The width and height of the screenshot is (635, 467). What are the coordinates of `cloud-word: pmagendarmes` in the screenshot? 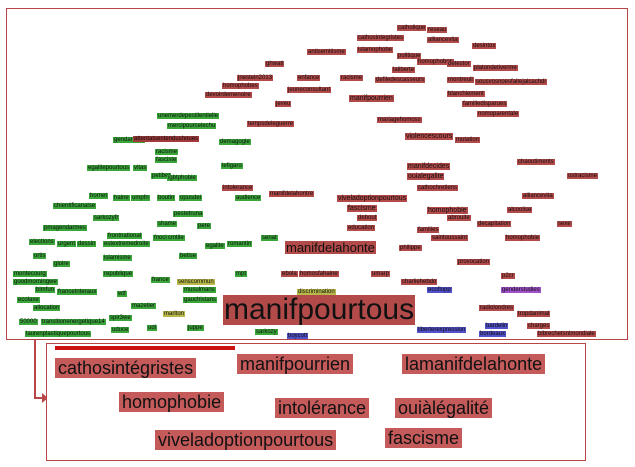 It's located at (65, 228).